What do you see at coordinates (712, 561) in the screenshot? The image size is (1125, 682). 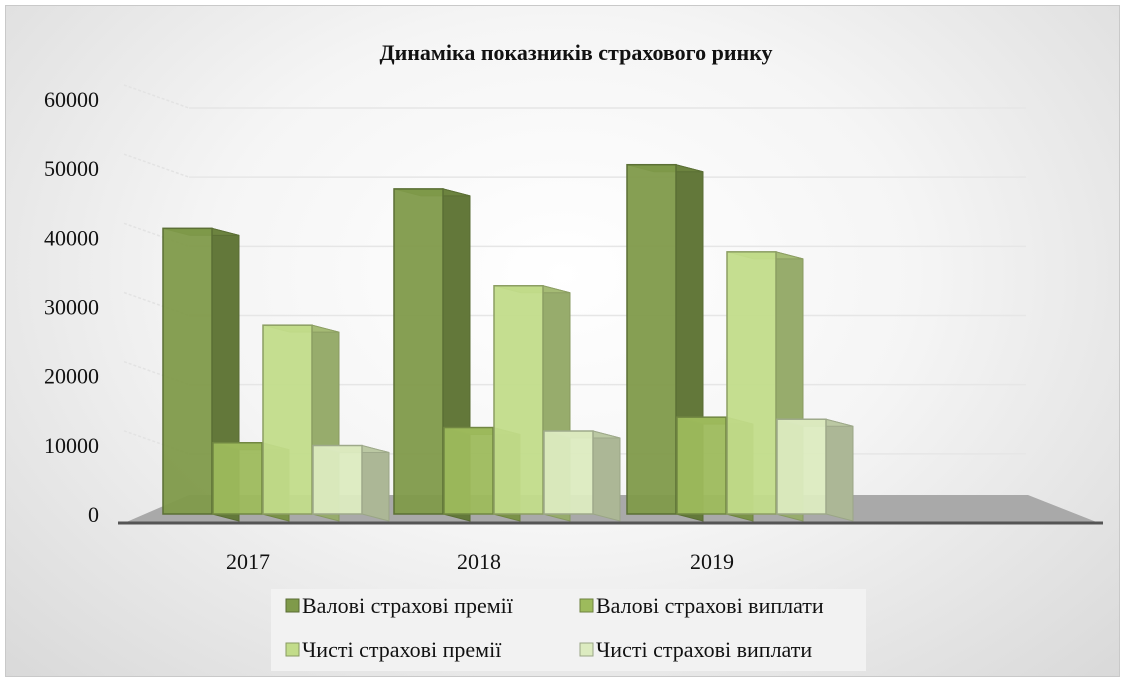 I see `x-tick-label: 2019` at bounding box center [712, 561].